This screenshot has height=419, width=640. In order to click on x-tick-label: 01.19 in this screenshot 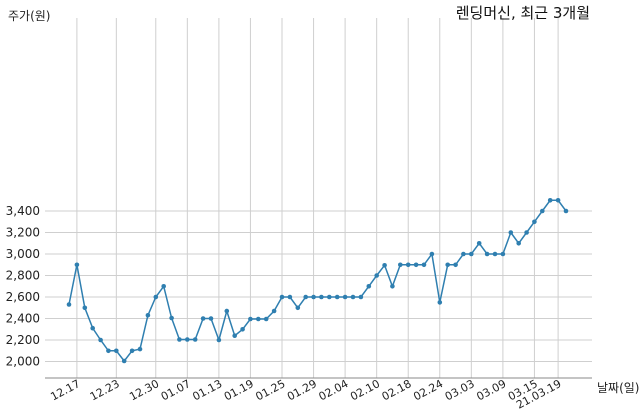, I will do `click(239, 390)`.